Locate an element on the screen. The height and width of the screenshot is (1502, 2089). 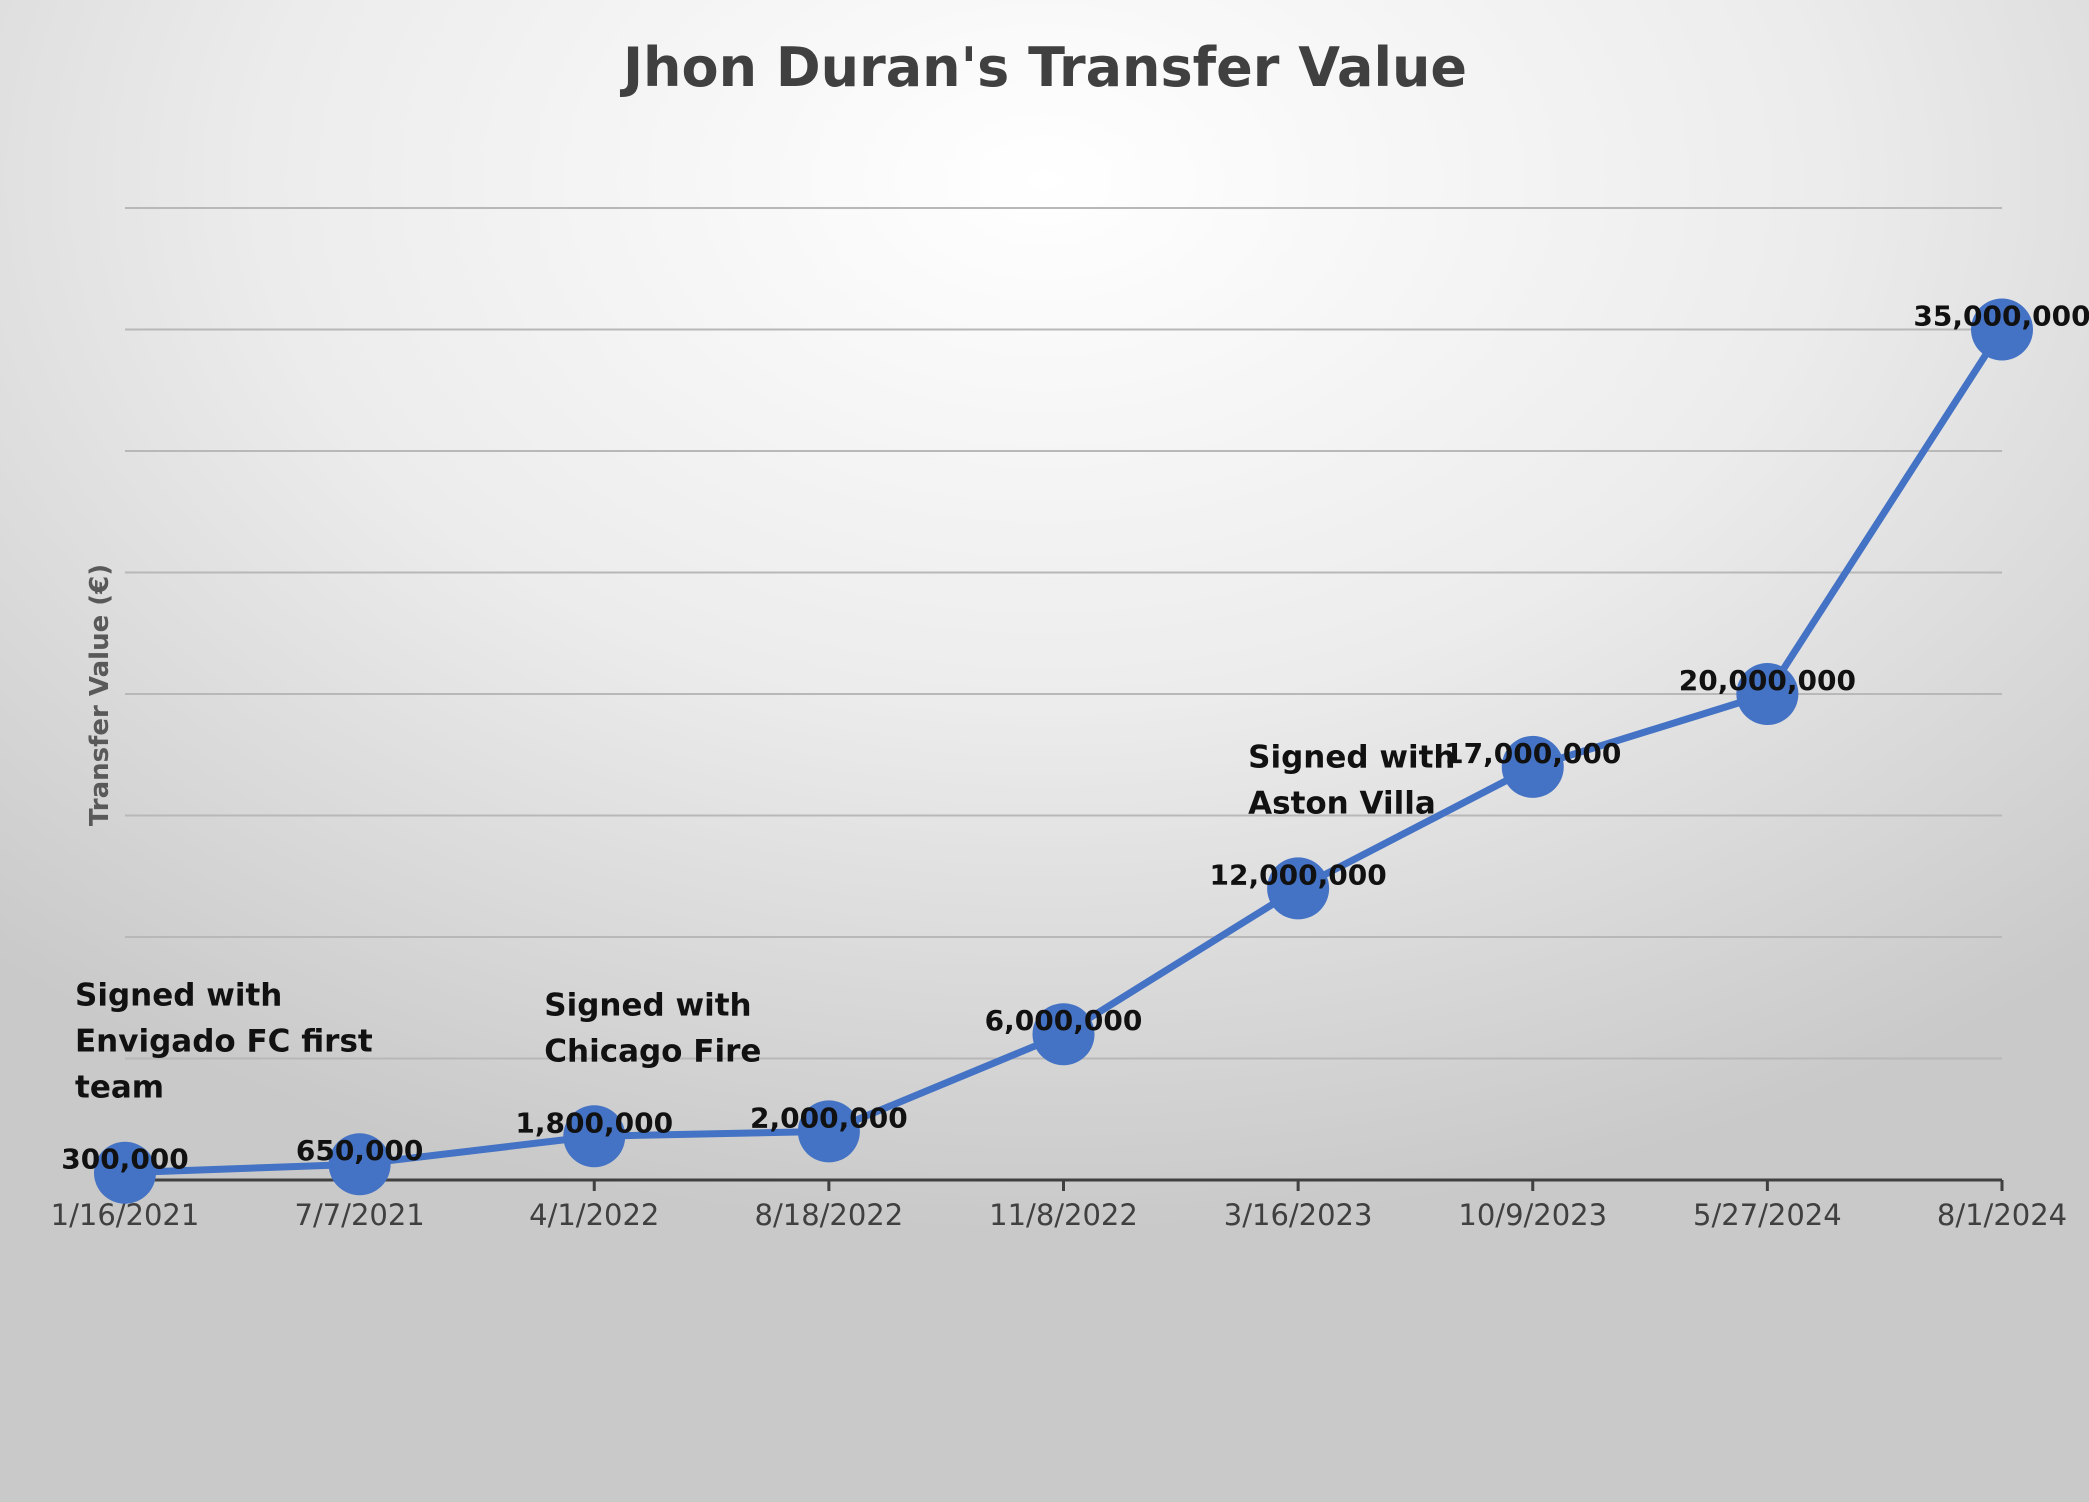
data-label-2: 1,800,000 is located at coordinates (594, 1122).